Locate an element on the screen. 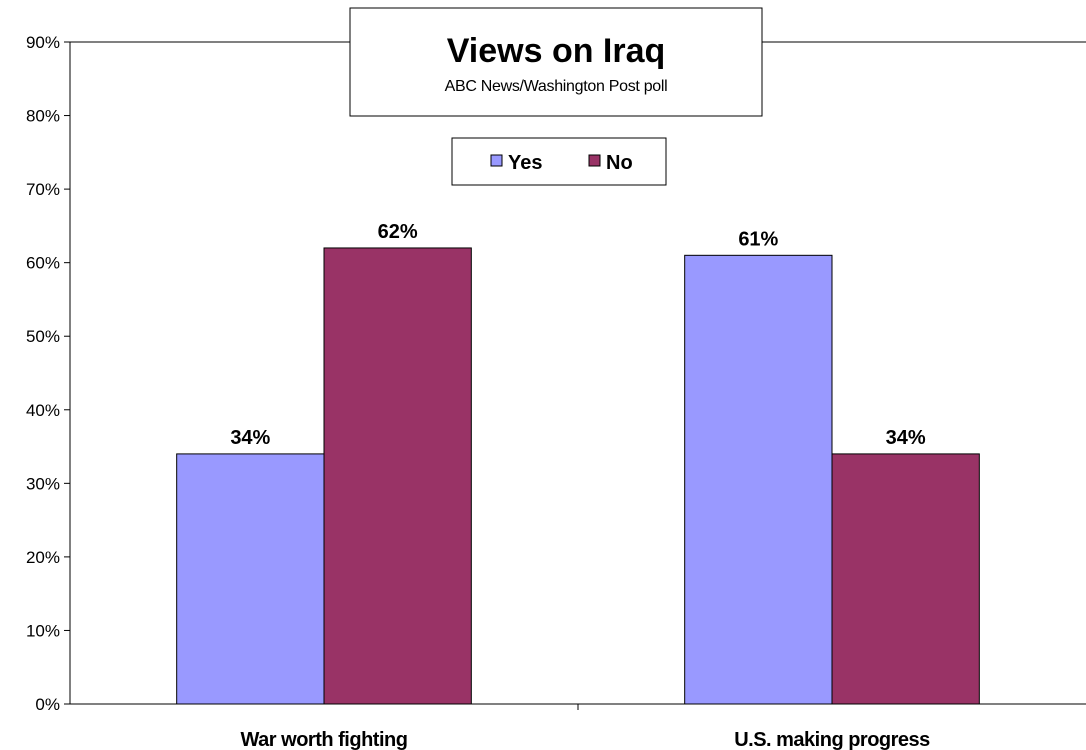 This screenshot has height=750, width=1086. y-tick-label: 90% is located at coordinates (43, 42).